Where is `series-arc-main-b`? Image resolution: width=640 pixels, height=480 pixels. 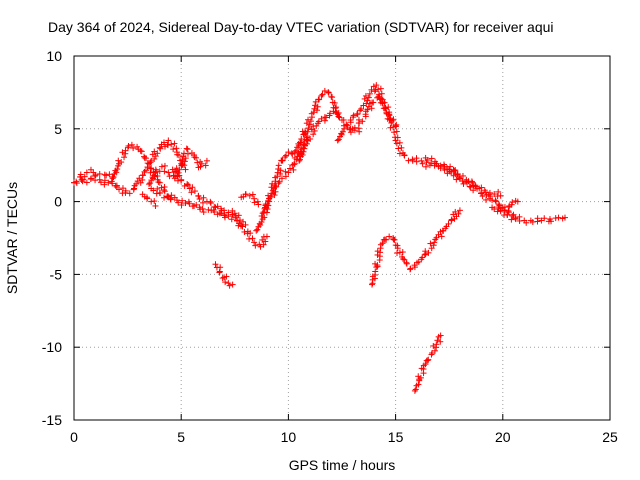
series-arc-main-b is located at coordinates (95, 181).